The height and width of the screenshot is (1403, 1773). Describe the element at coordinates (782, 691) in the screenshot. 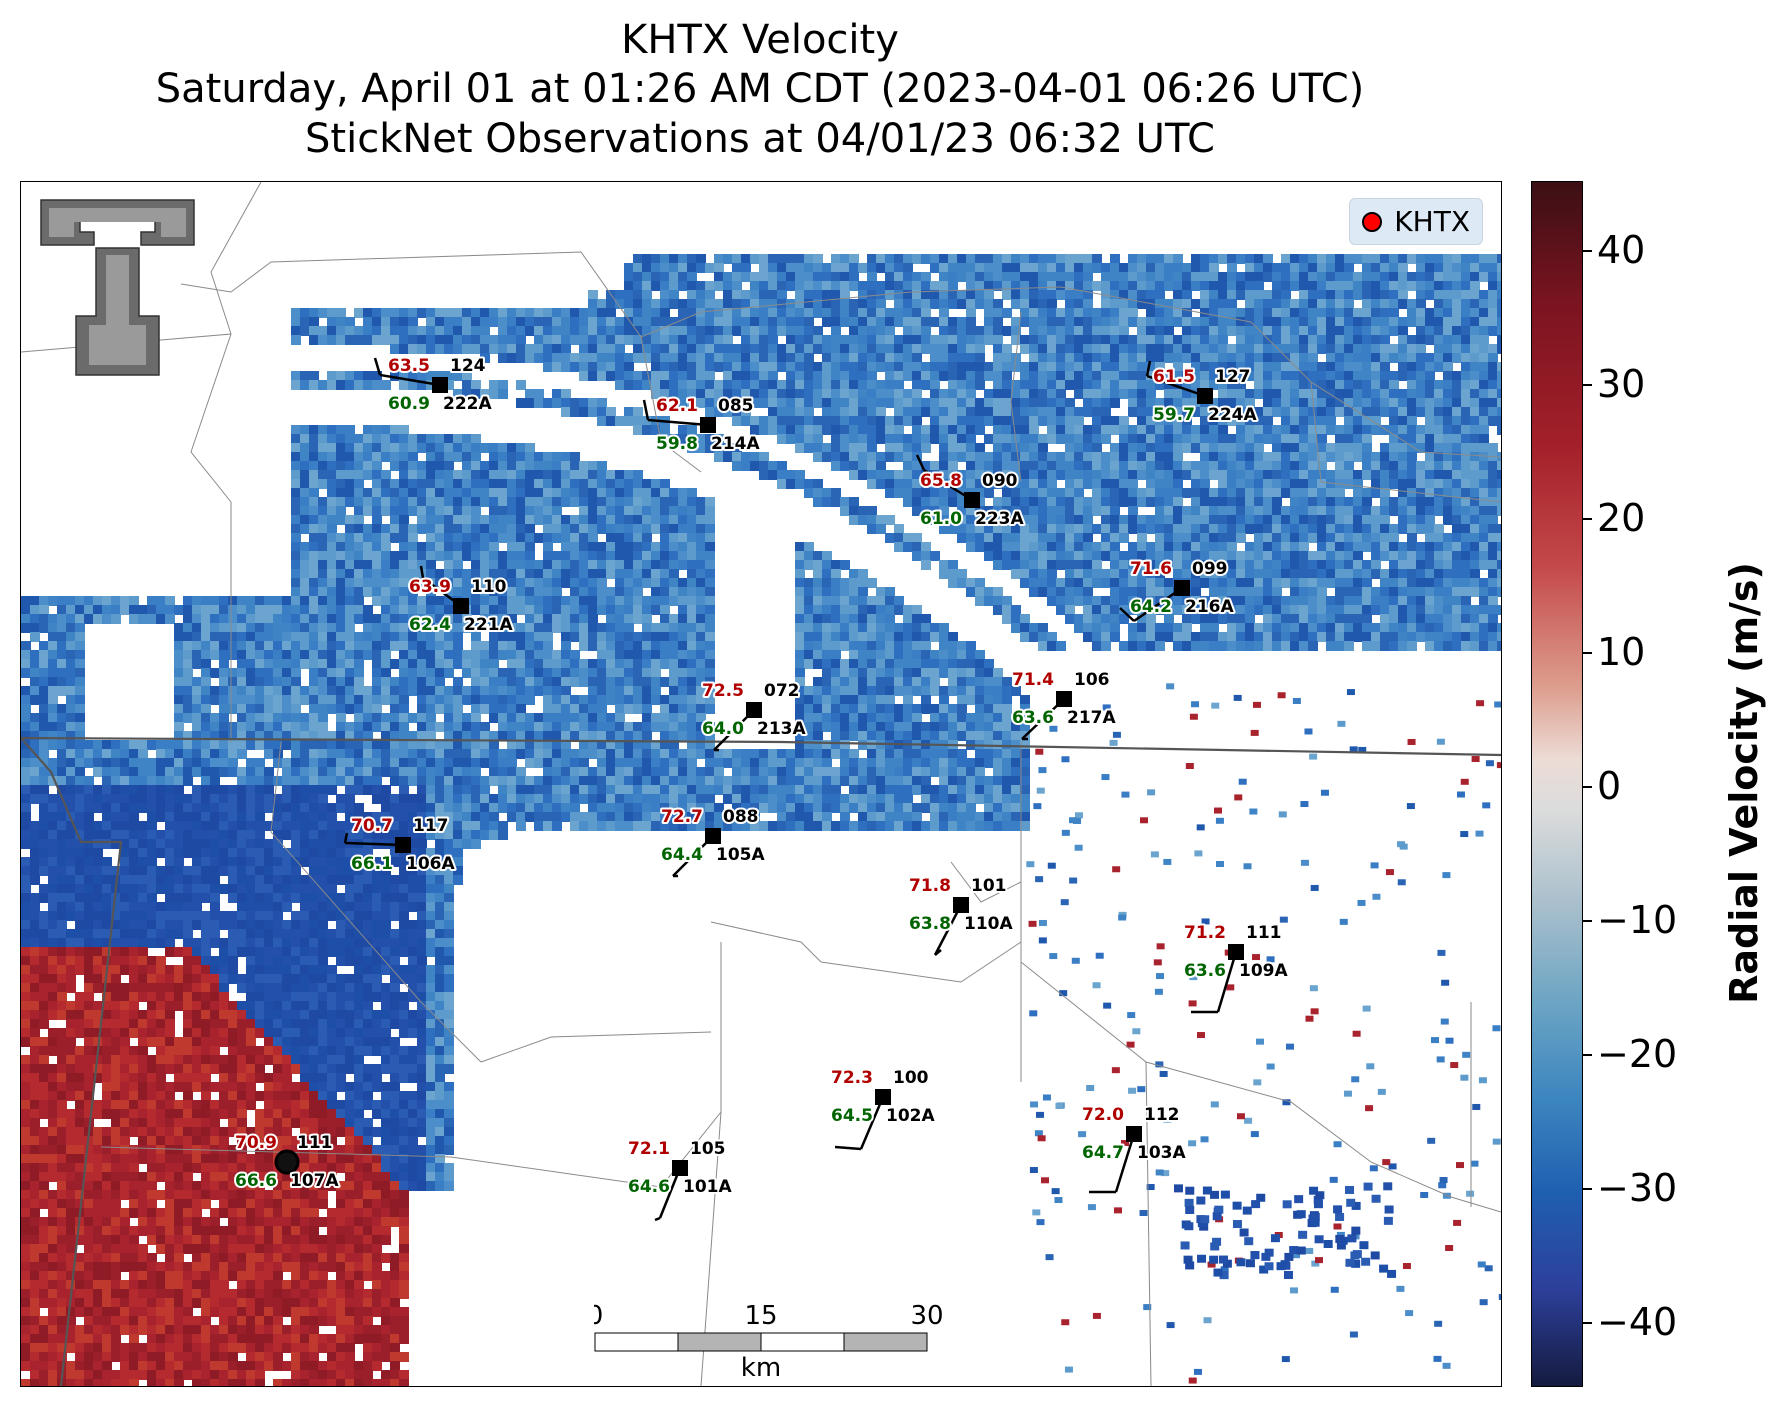

I see `station-wind-direction: 072` at that location.